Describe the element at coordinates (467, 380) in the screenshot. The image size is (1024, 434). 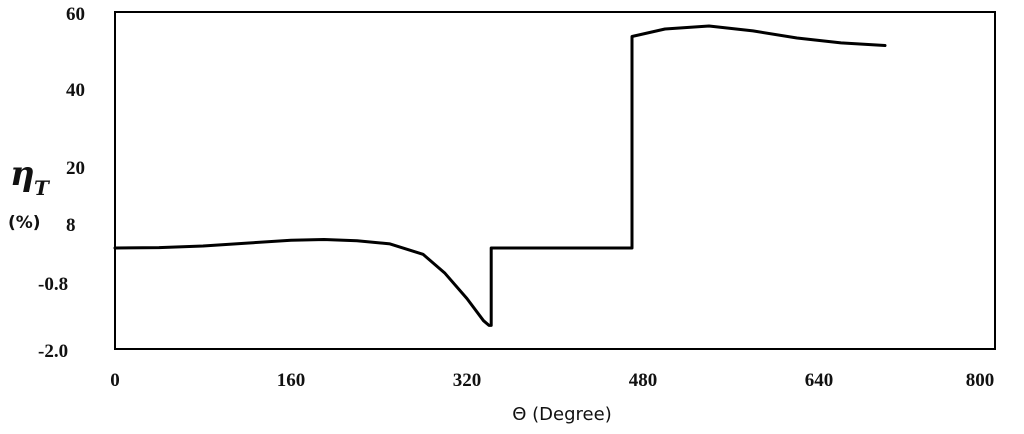
I see `x-tick-label: 320` at that location.